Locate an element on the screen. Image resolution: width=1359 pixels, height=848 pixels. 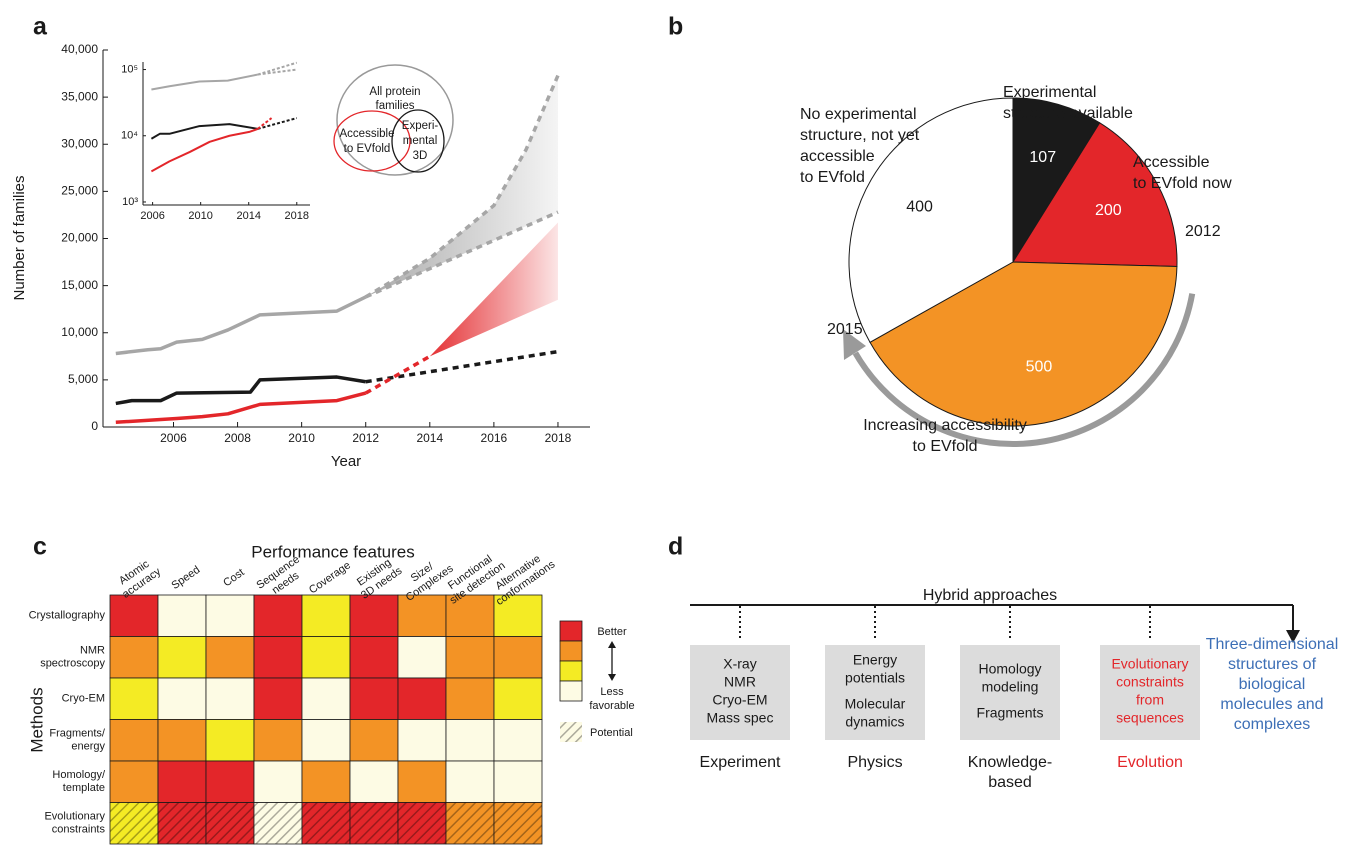
y-tick-label: 30,000 is located at coordinates (79, 143).